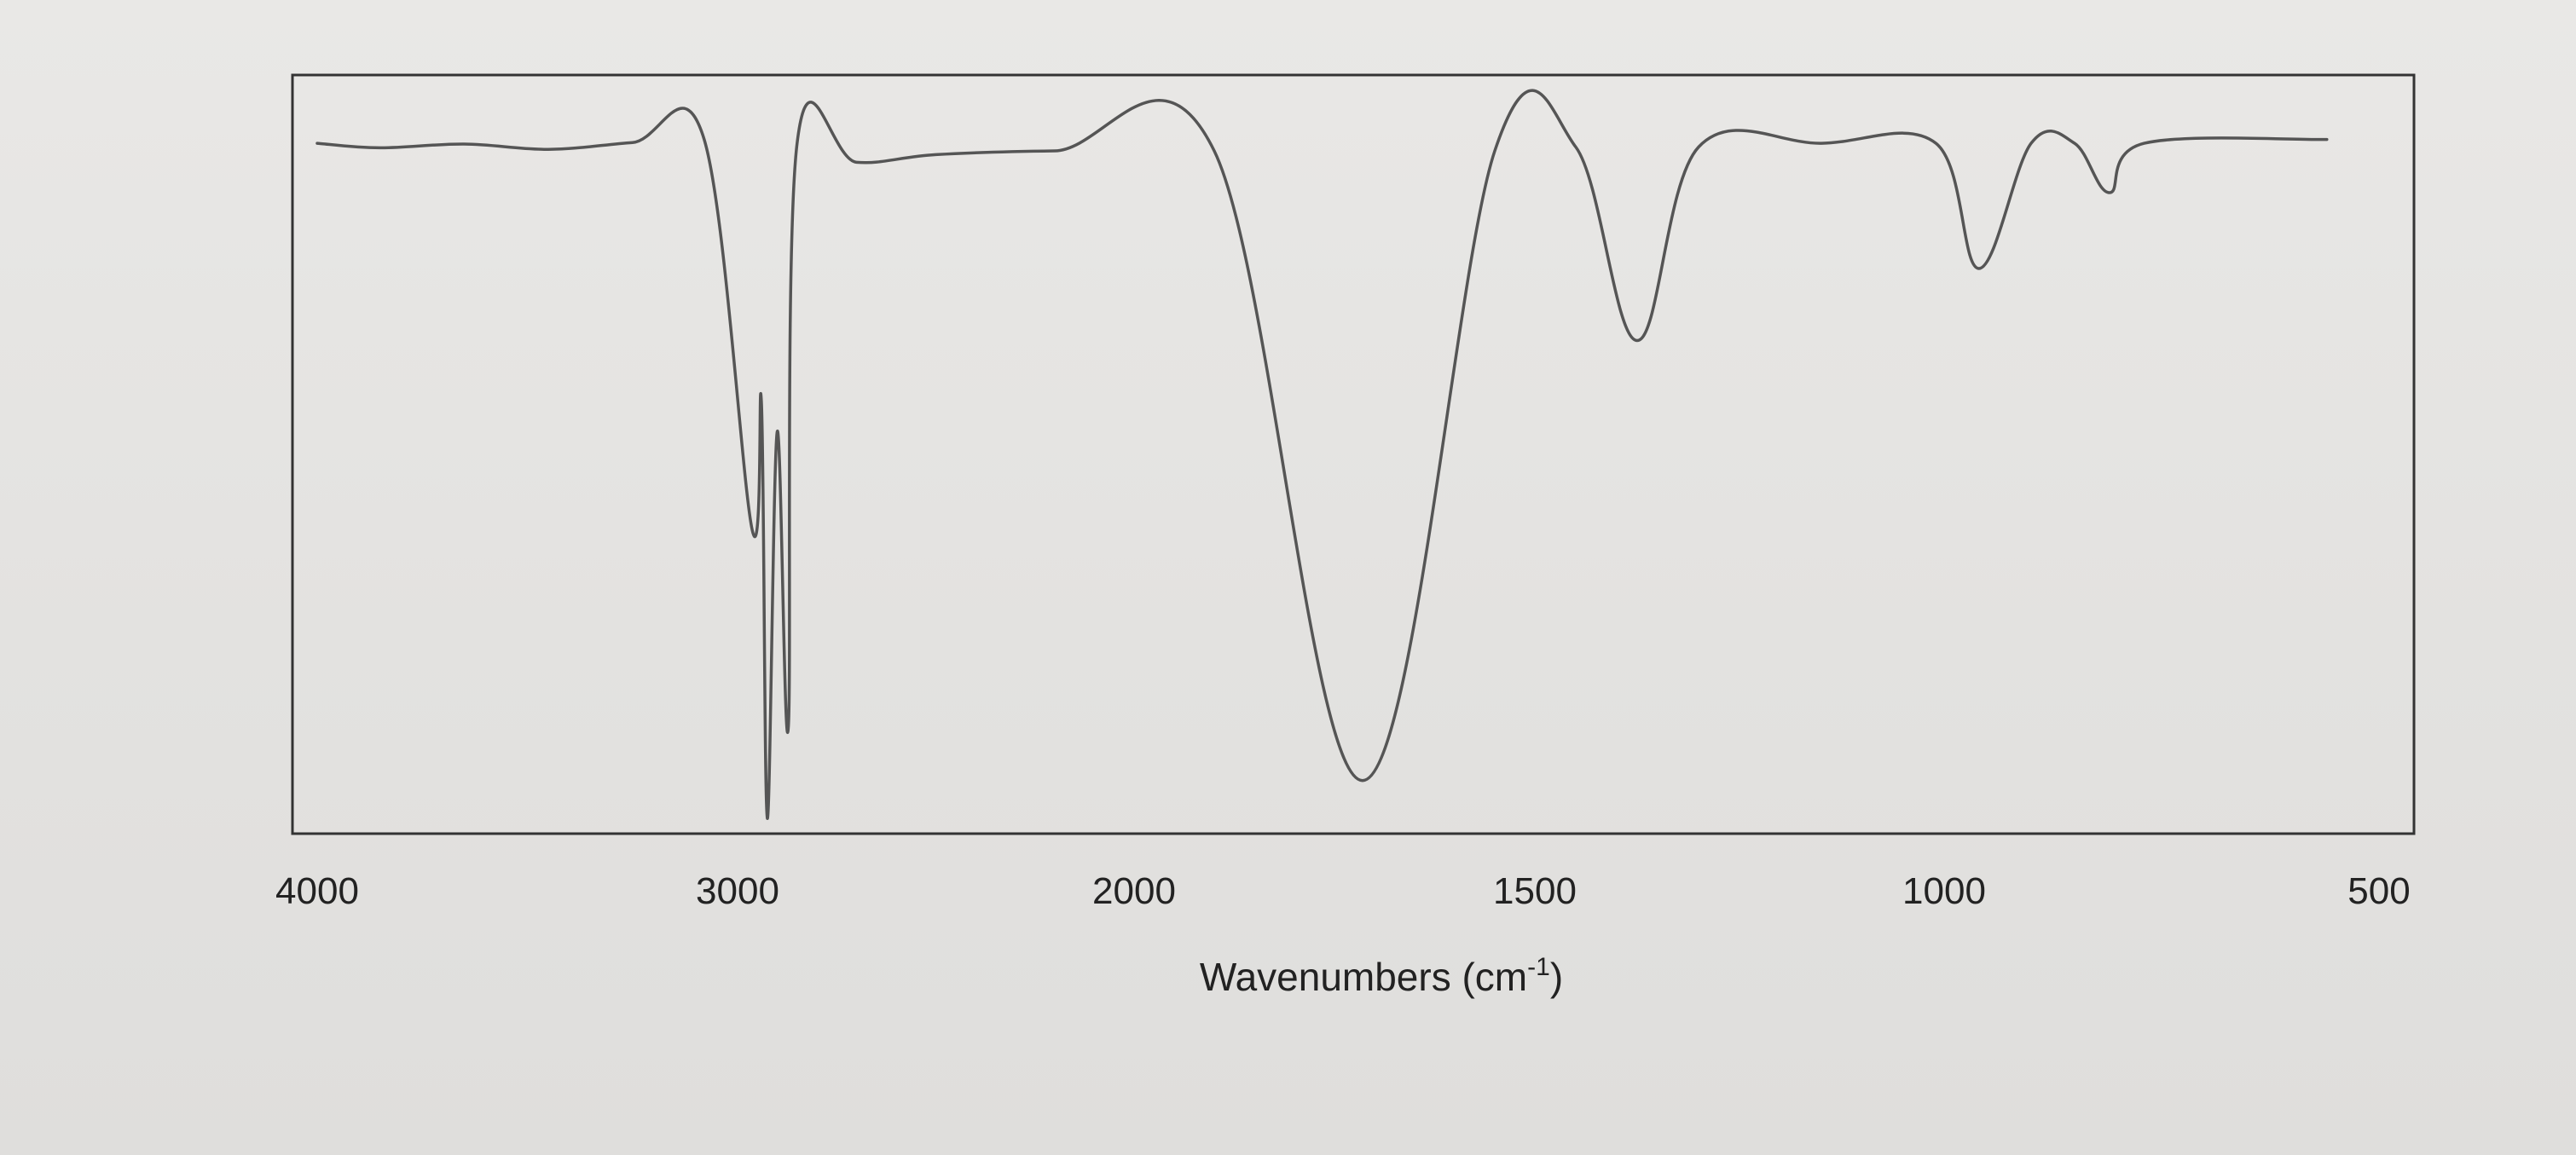 This screenshot has width=2576, height=1155. Describe the element at coordinates (1538, 967) in the screenshot. I see `x-axis-title-superscript: -1` at that location.